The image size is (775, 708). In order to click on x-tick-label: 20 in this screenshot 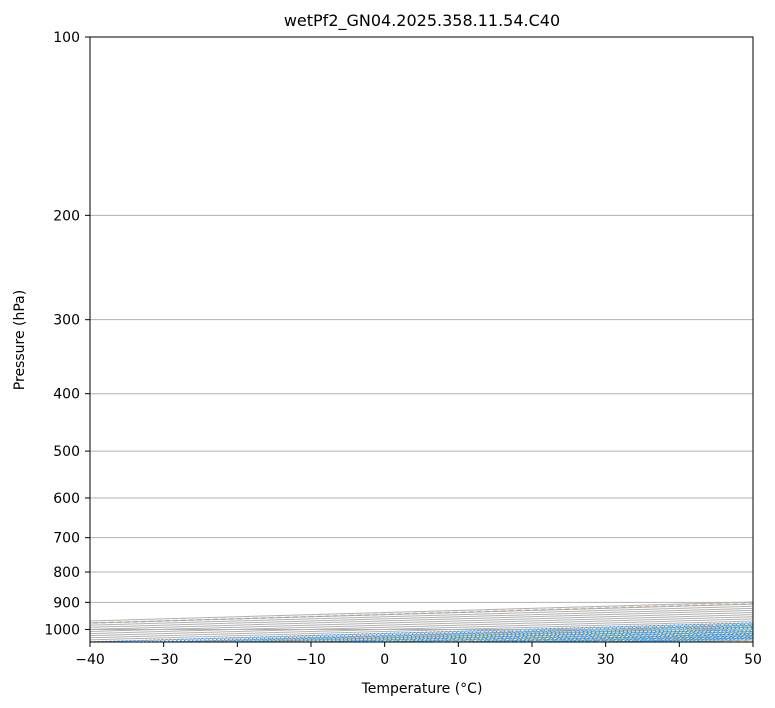, I will do `click(532, 660)`.